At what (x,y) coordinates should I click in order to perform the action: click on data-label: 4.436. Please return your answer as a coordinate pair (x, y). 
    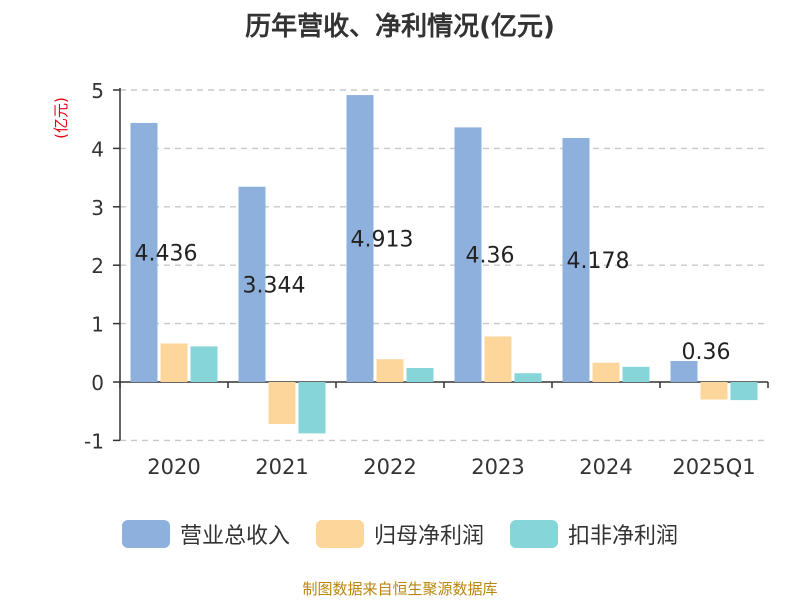
    Looking at the image, I should click on (166, 253).